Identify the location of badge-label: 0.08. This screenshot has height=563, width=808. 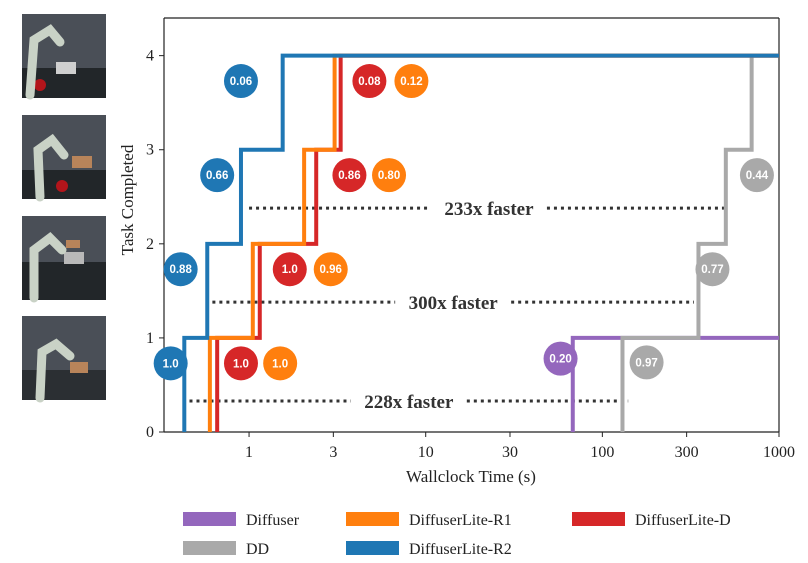
(369, 82).